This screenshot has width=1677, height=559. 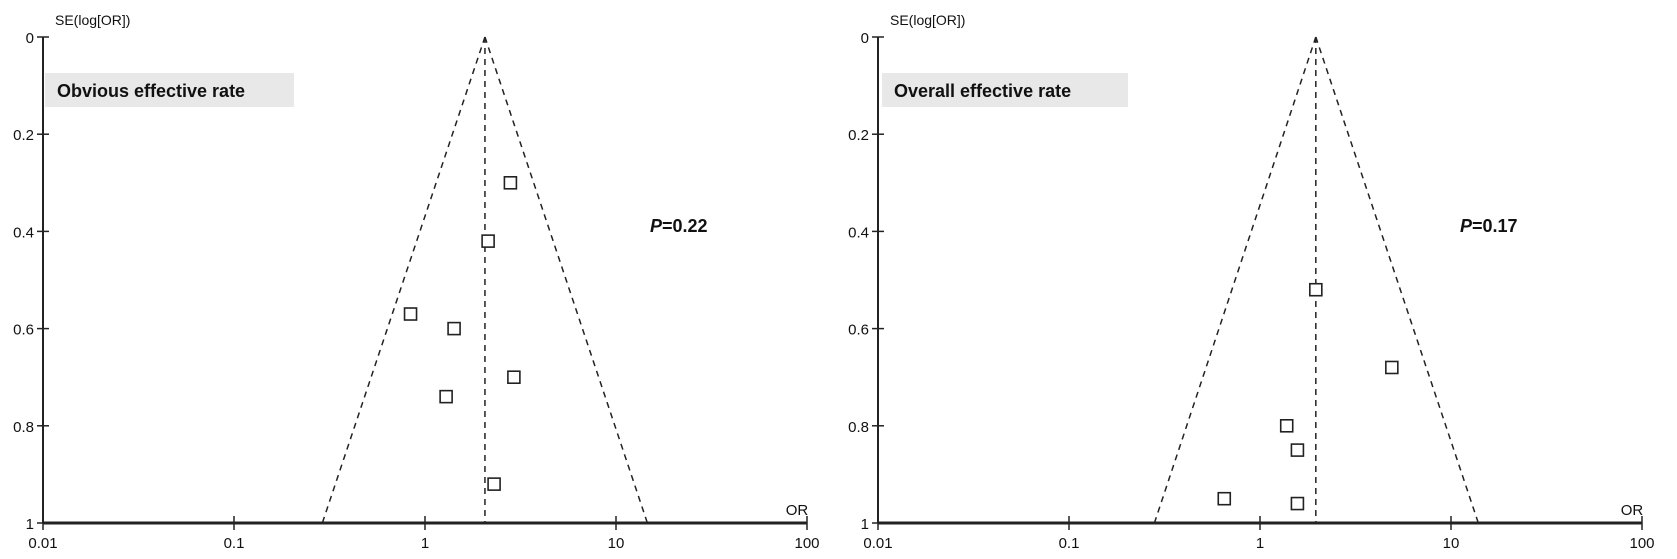 I want to click on chart-title: Overall effective rate, so click(x=982, y=91).